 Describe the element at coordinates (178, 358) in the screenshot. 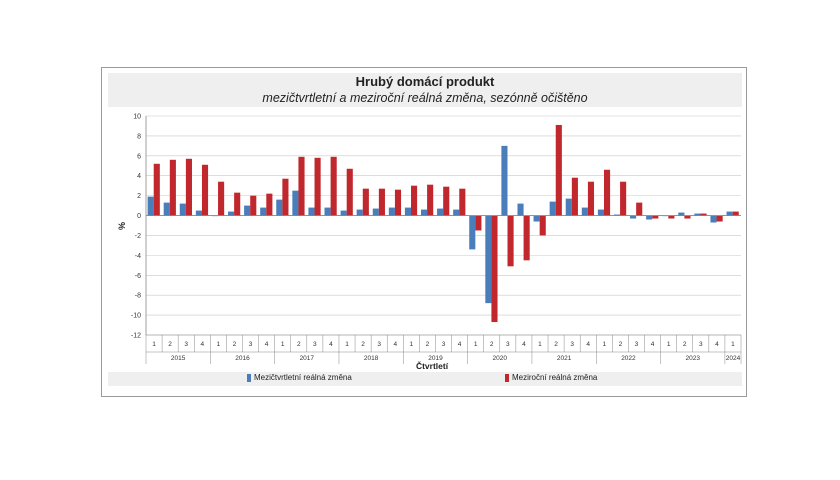

I see `year-label: 2015` at that location.